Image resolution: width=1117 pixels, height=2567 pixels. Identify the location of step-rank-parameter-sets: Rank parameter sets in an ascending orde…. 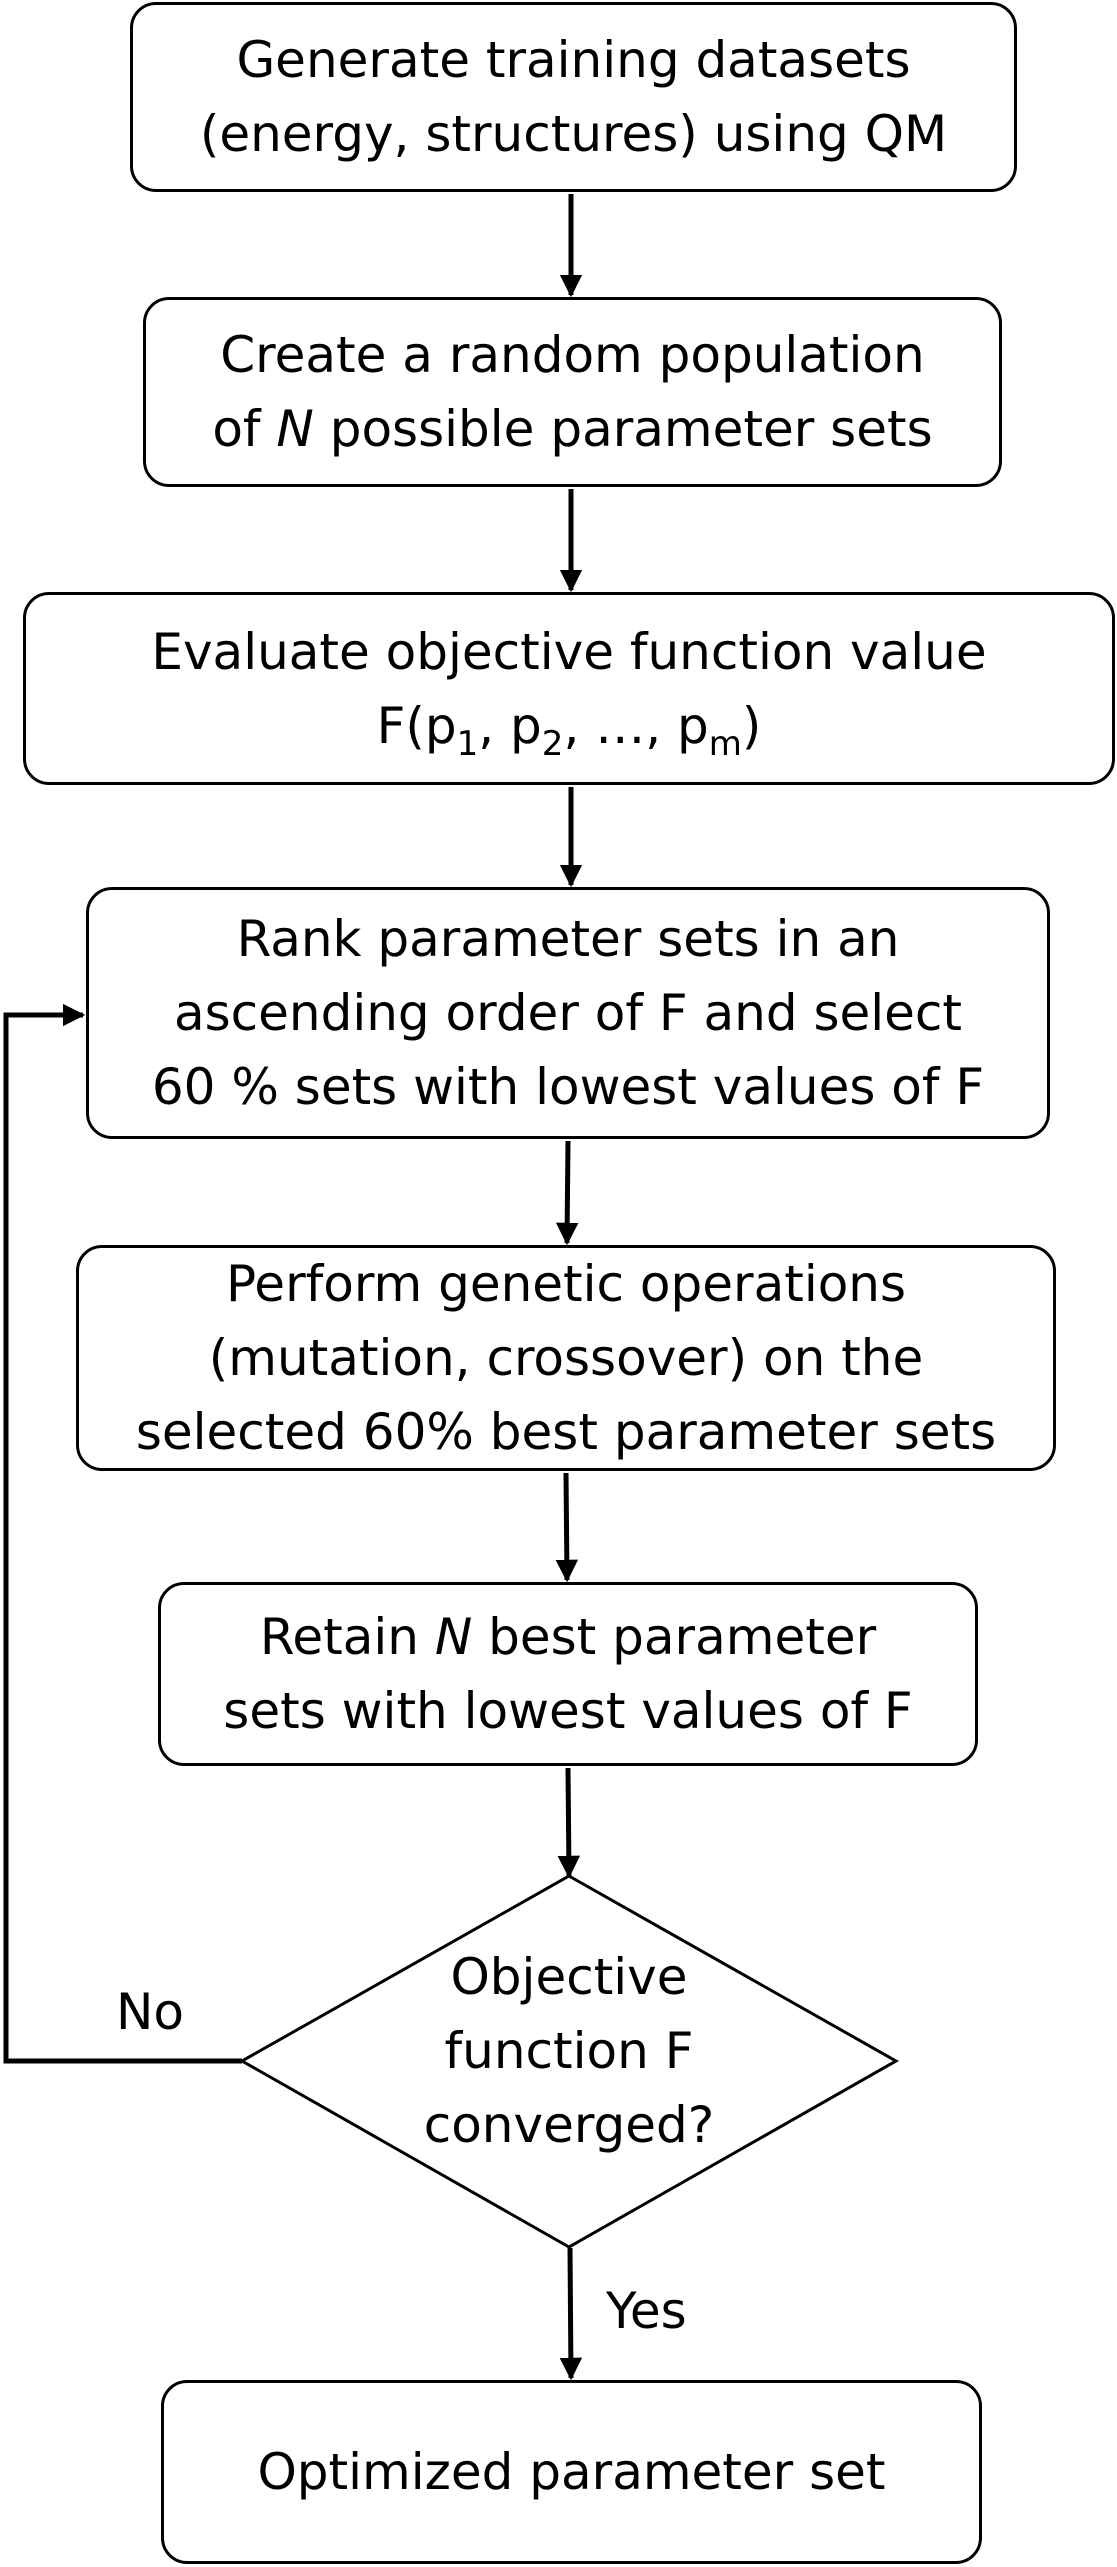
(568, 1013).